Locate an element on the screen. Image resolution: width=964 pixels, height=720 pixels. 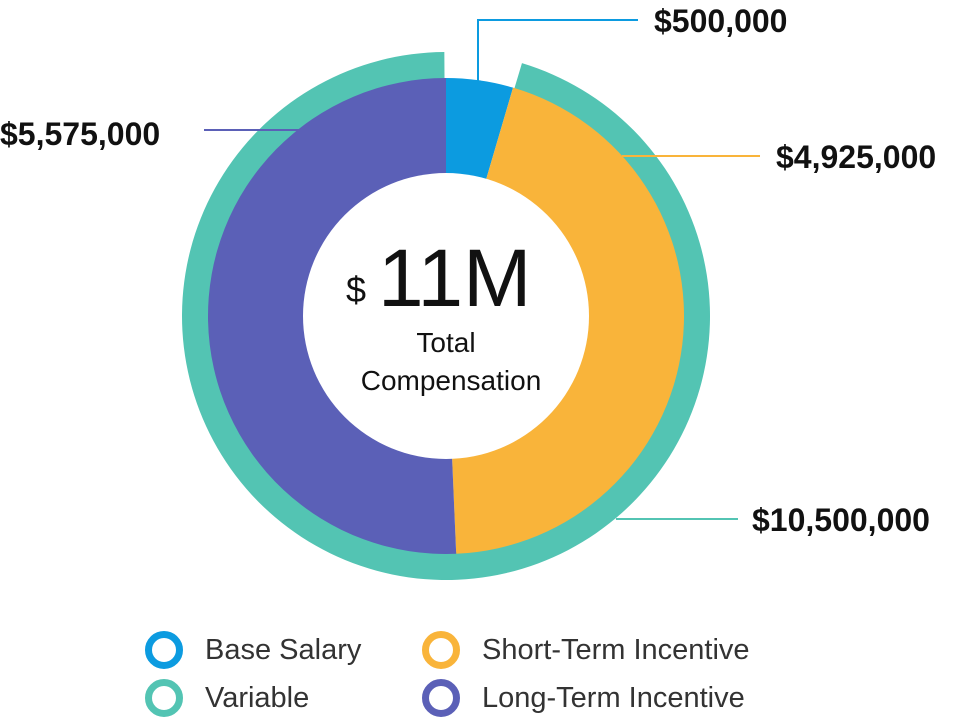
legend-label: Variable is located at coordinates (257, 697).